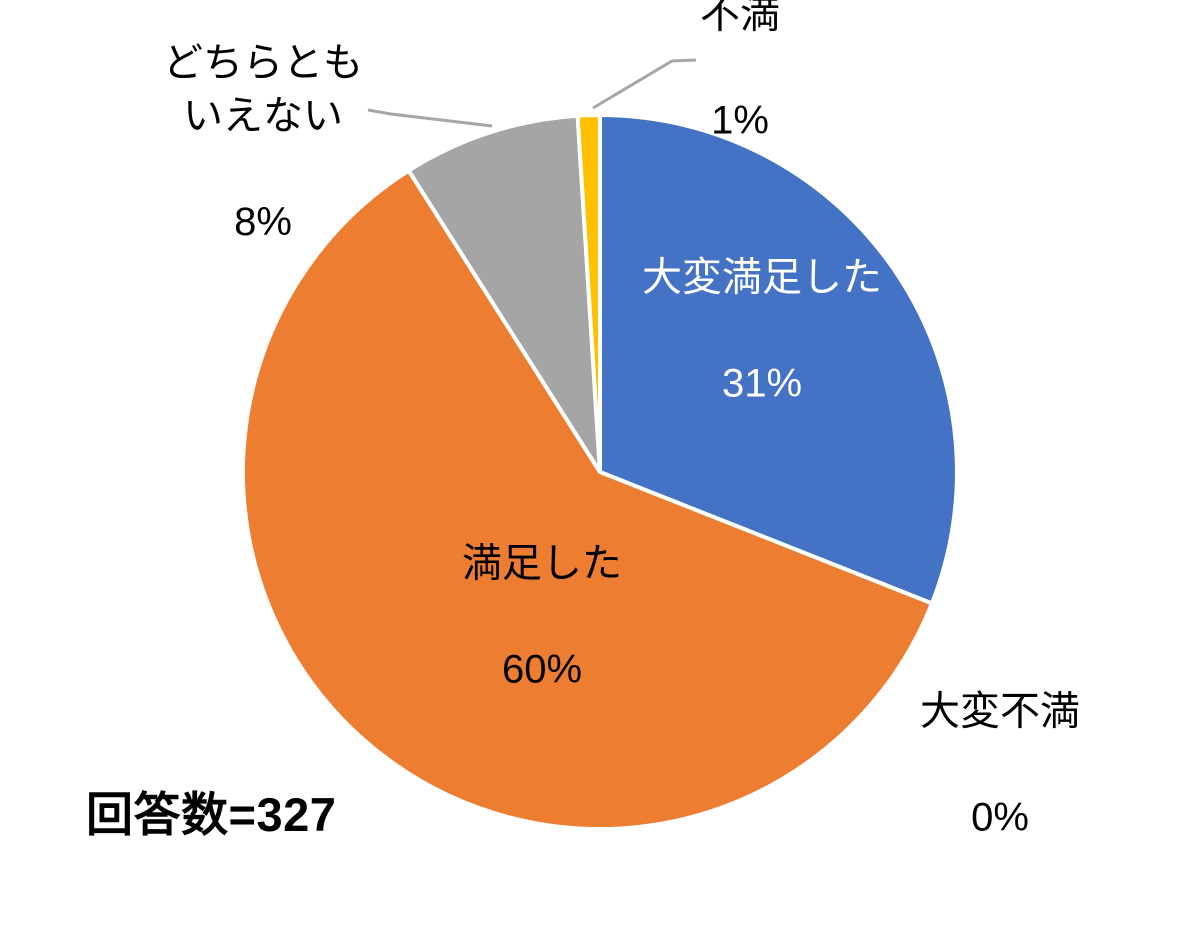  What do you see at coordinates (740, 120) in the screenshot?
I see `label-dissatisfied-pct: 1%` at bounding box center [740, 120].